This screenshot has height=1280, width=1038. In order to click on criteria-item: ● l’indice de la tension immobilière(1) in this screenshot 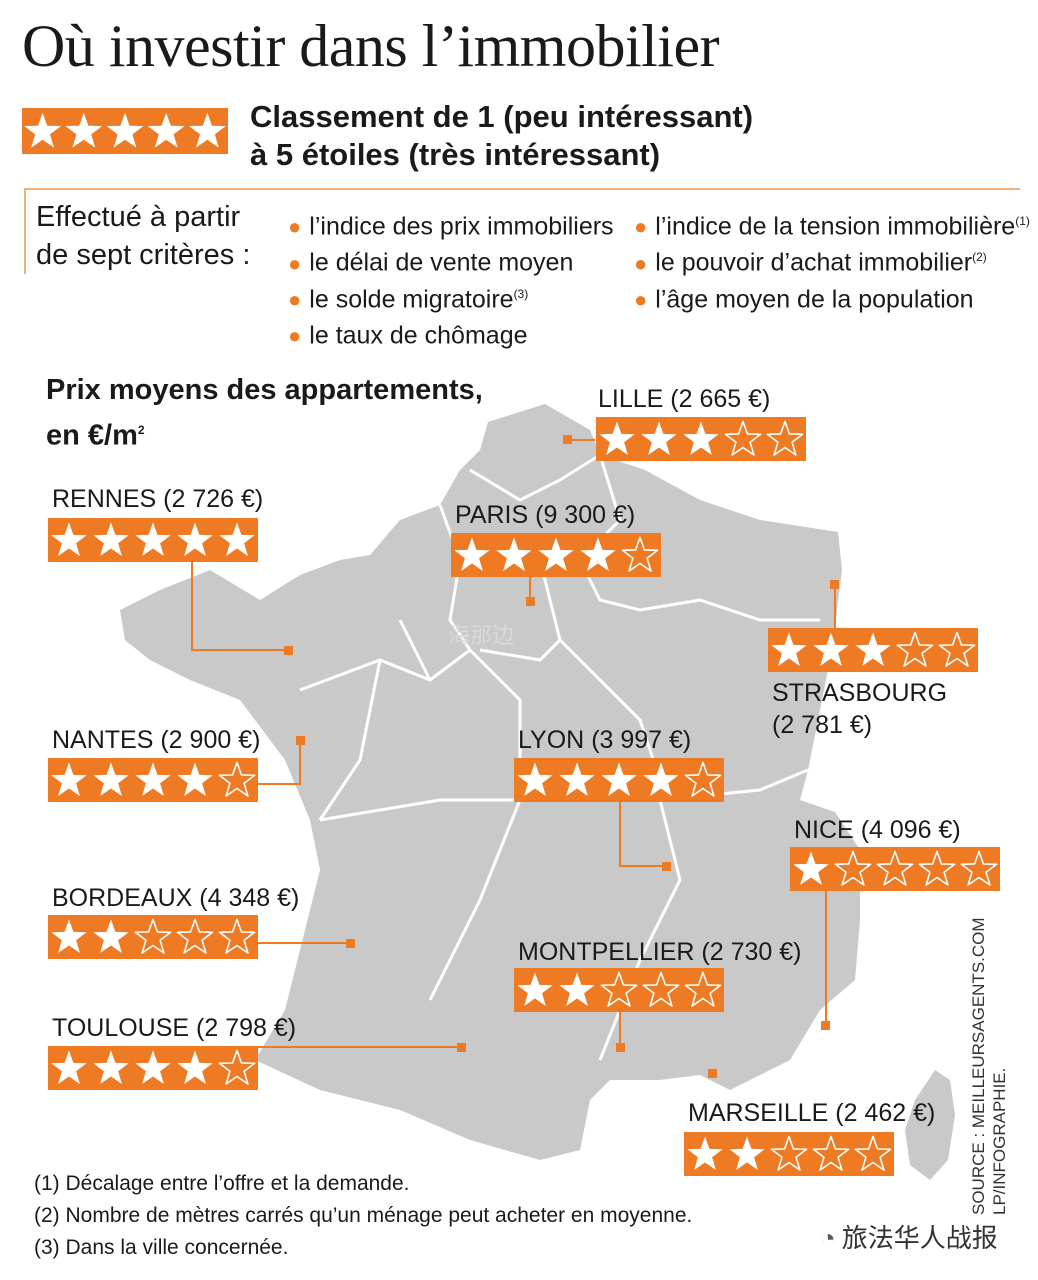, I will do `click(832, 226)`.